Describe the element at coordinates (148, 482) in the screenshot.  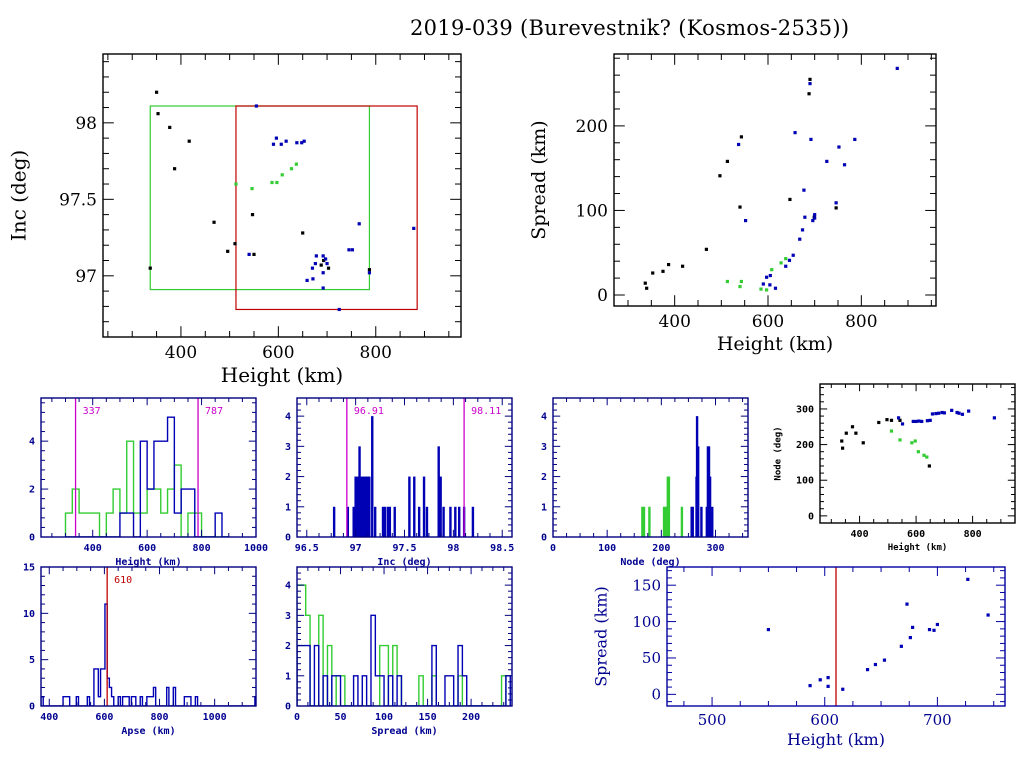
I see `height-histogram-panel: 337 787 400 600 800 1000 0 2 4 Height (km)` at that location.